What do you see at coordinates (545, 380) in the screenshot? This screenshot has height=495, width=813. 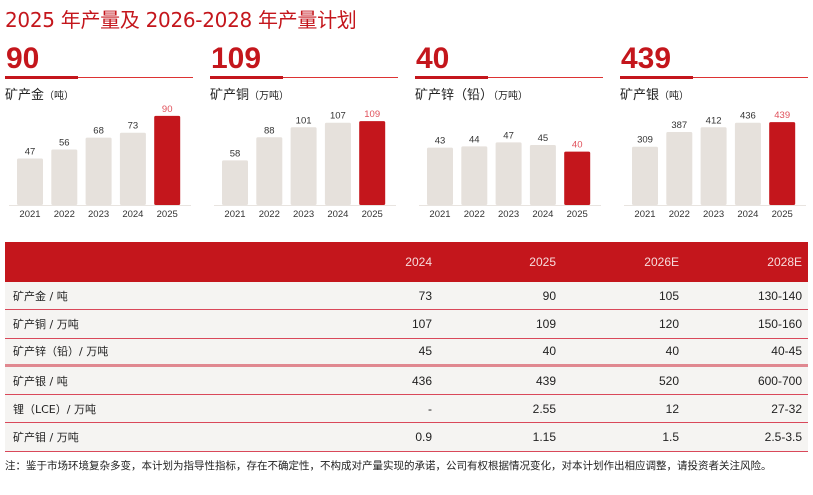 I see `table-cell: 439` at bounding box center [545, 380].